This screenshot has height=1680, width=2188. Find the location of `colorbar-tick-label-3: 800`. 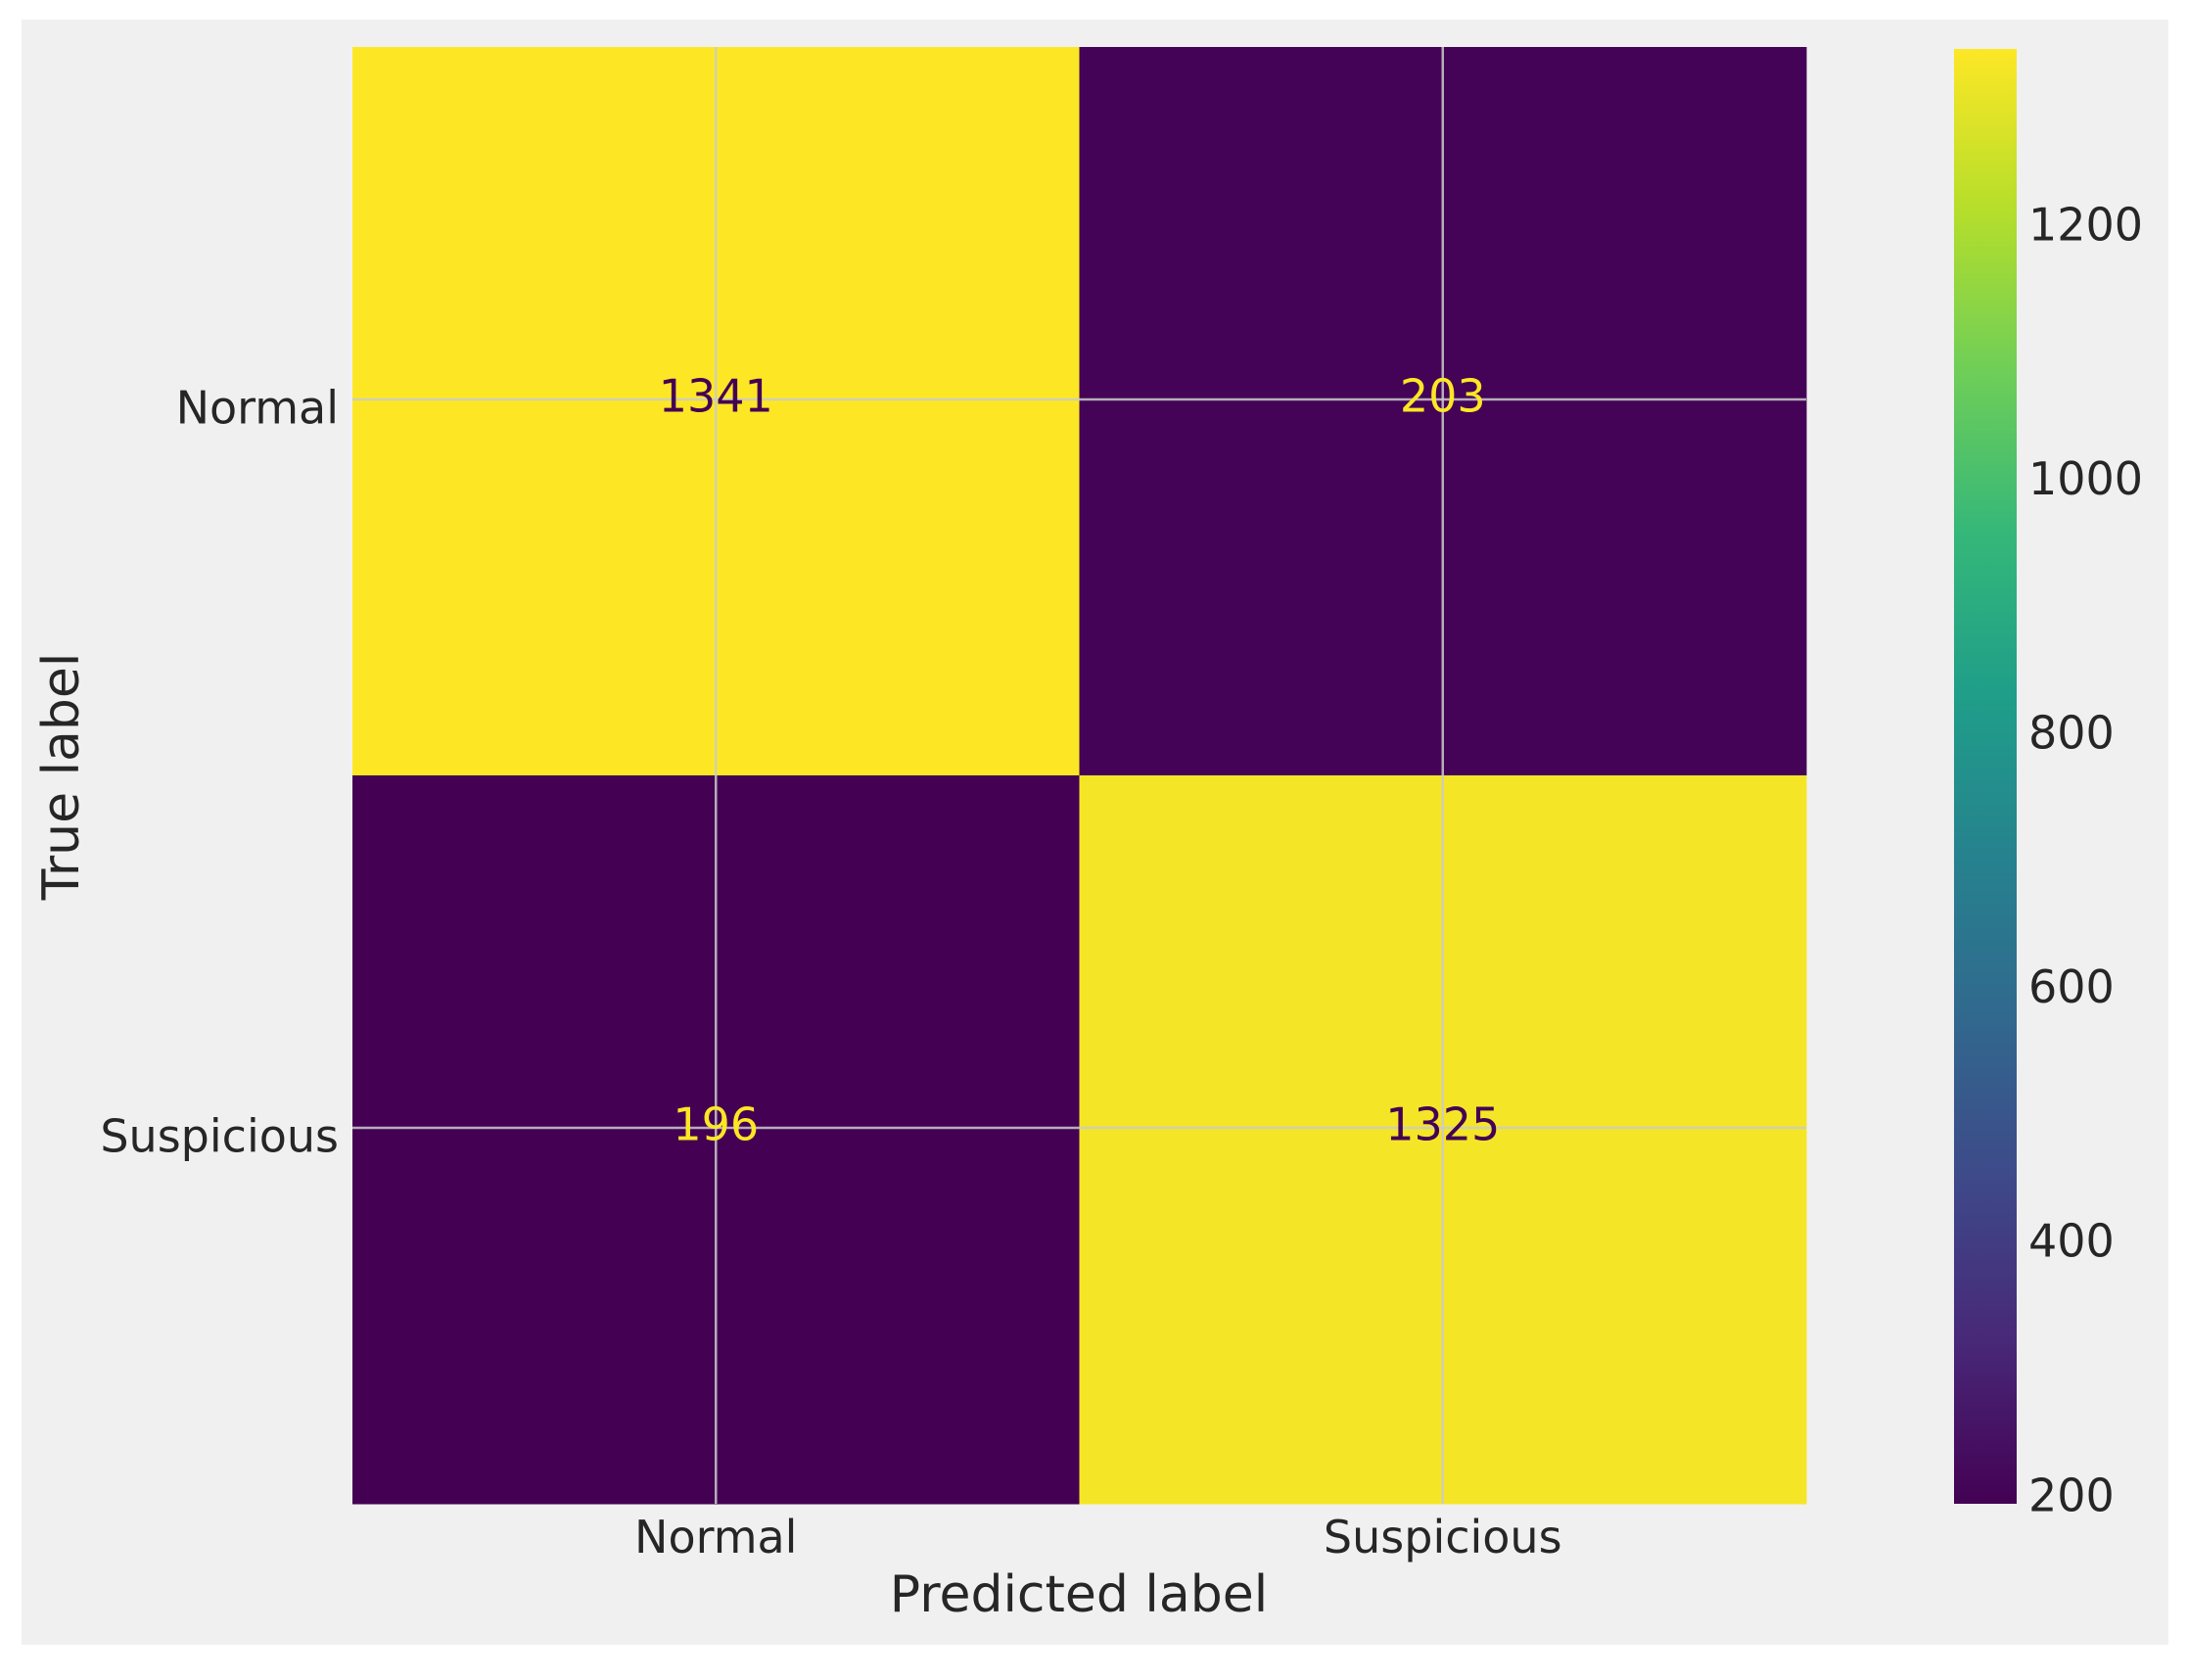

colorbar-tick-label-3: 800 is located at coordinates (2071, 733).